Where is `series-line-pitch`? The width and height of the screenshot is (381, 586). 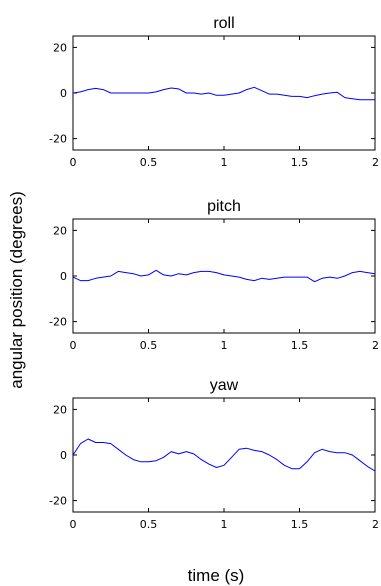 series-line-pitch is located at coordinates (224, 276).